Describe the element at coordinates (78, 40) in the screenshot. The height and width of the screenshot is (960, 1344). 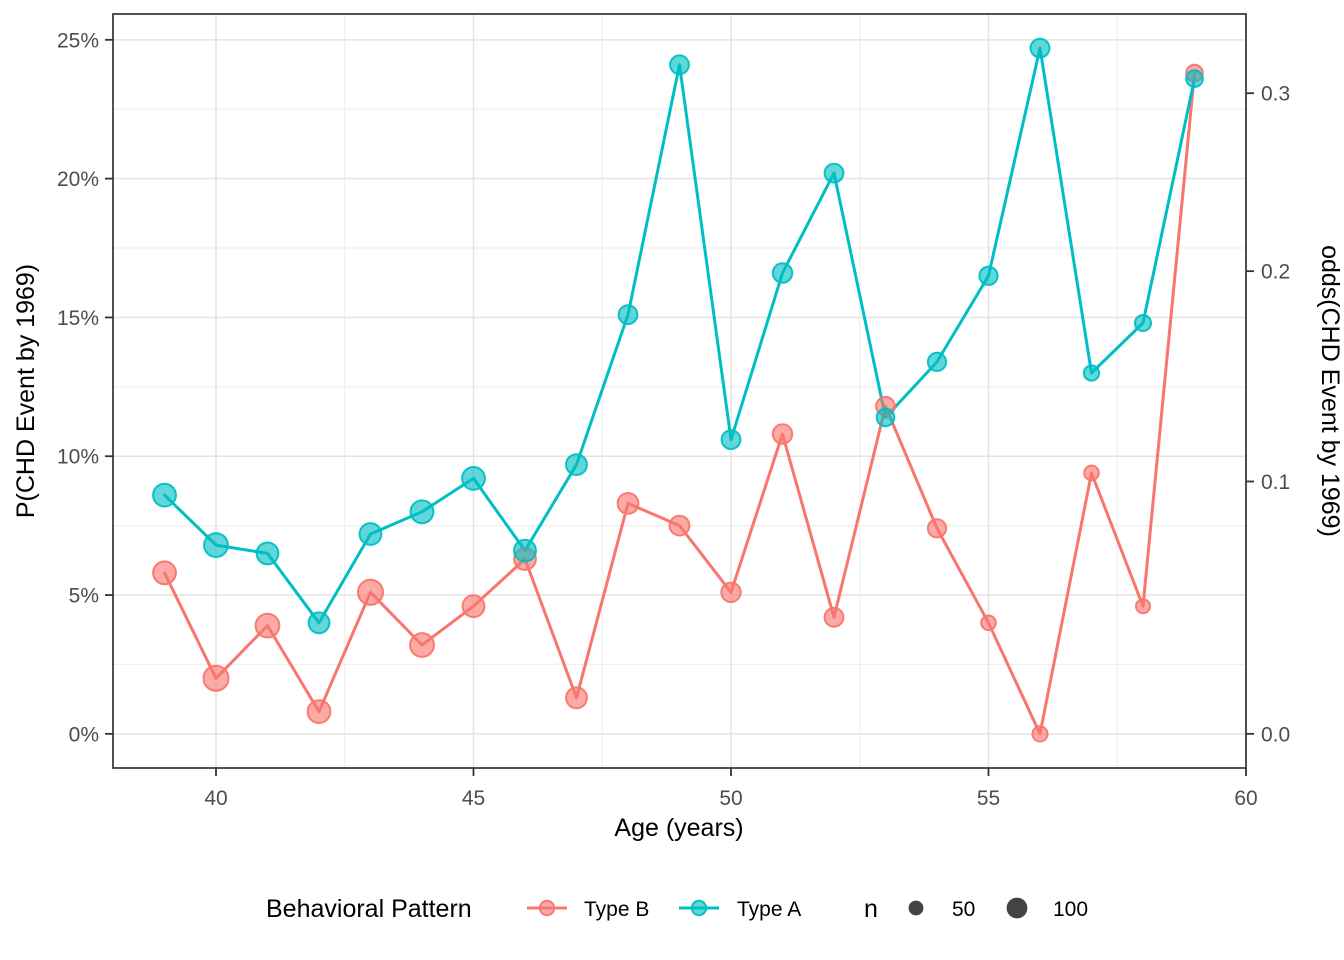
I see `y-tick-label-left: 25%` at that location.